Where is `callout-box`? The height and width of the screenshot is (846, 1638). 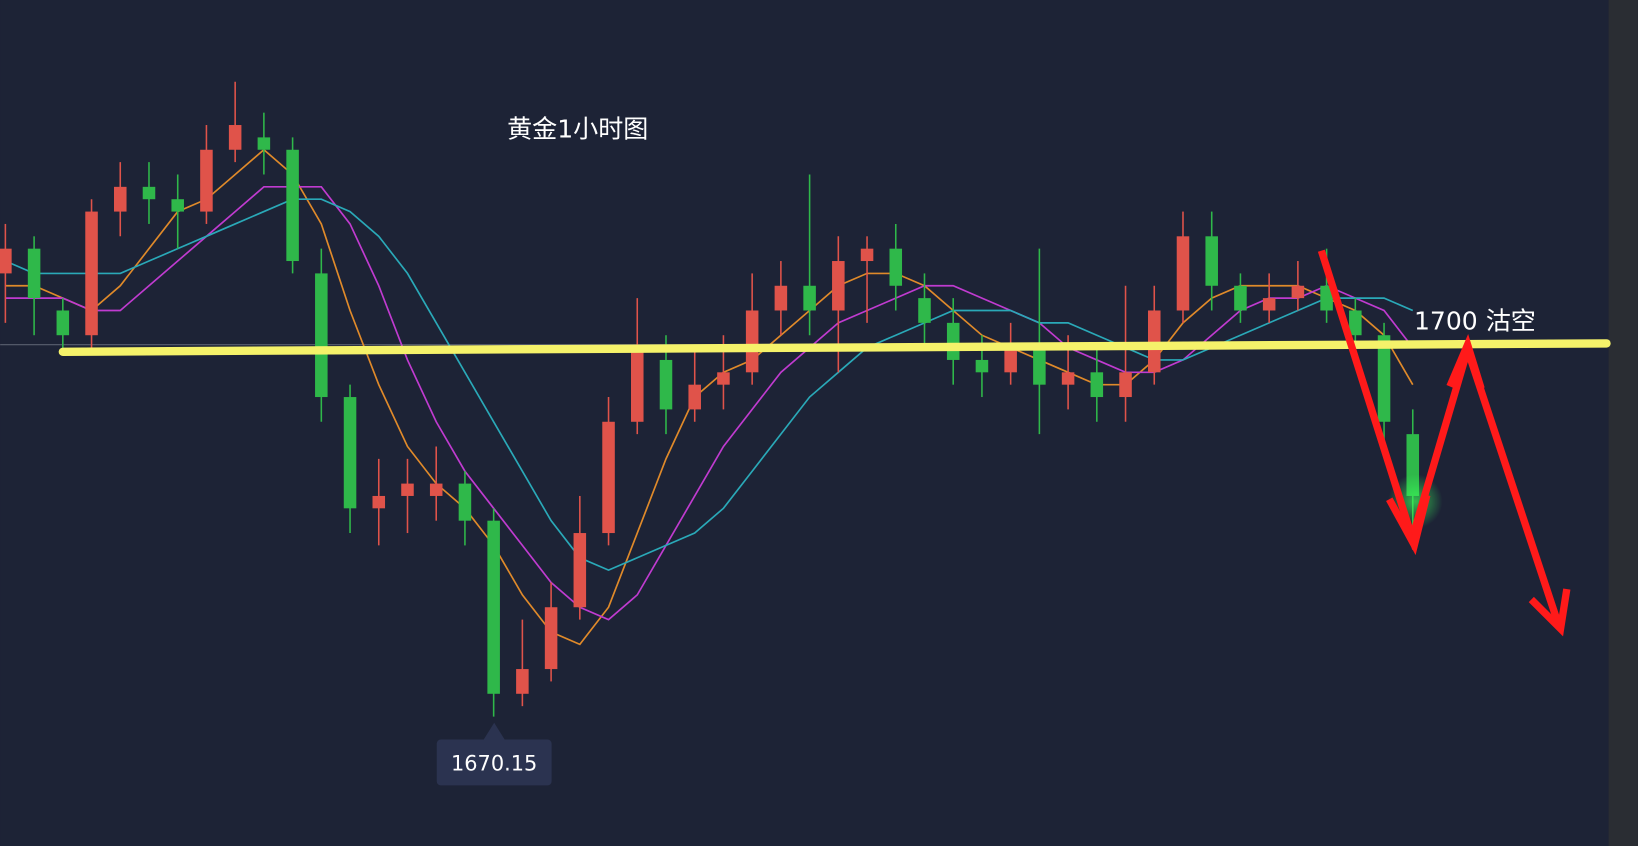 callout-box is located at coordinates (494, 762).